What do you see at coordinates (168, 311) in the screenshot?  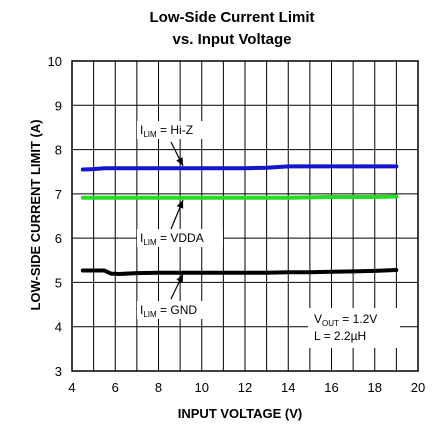 I see `series-label-2: ILIM = GND` at bounding box center [168, 311].